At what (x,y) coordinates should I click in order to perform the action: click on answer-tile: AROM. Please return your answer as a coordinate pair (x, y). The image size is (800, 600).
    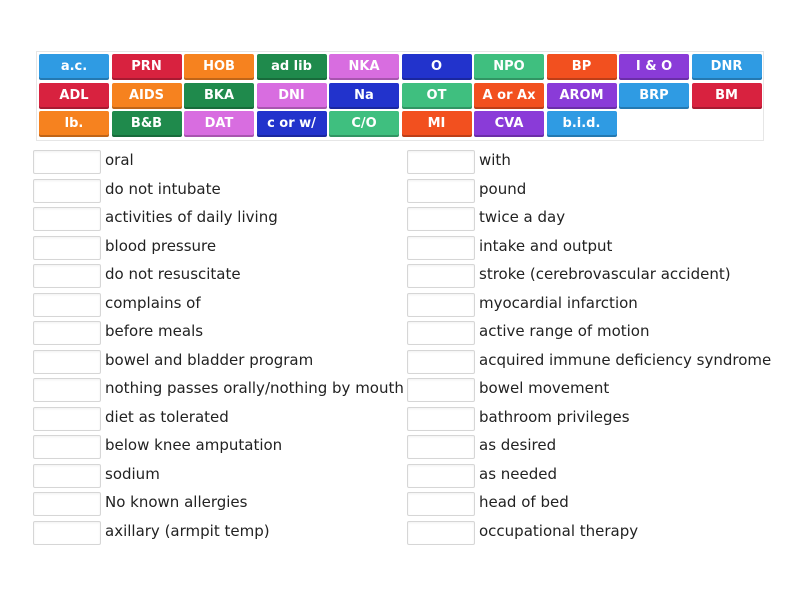
    Looking at the image, I should click on (581, 95).